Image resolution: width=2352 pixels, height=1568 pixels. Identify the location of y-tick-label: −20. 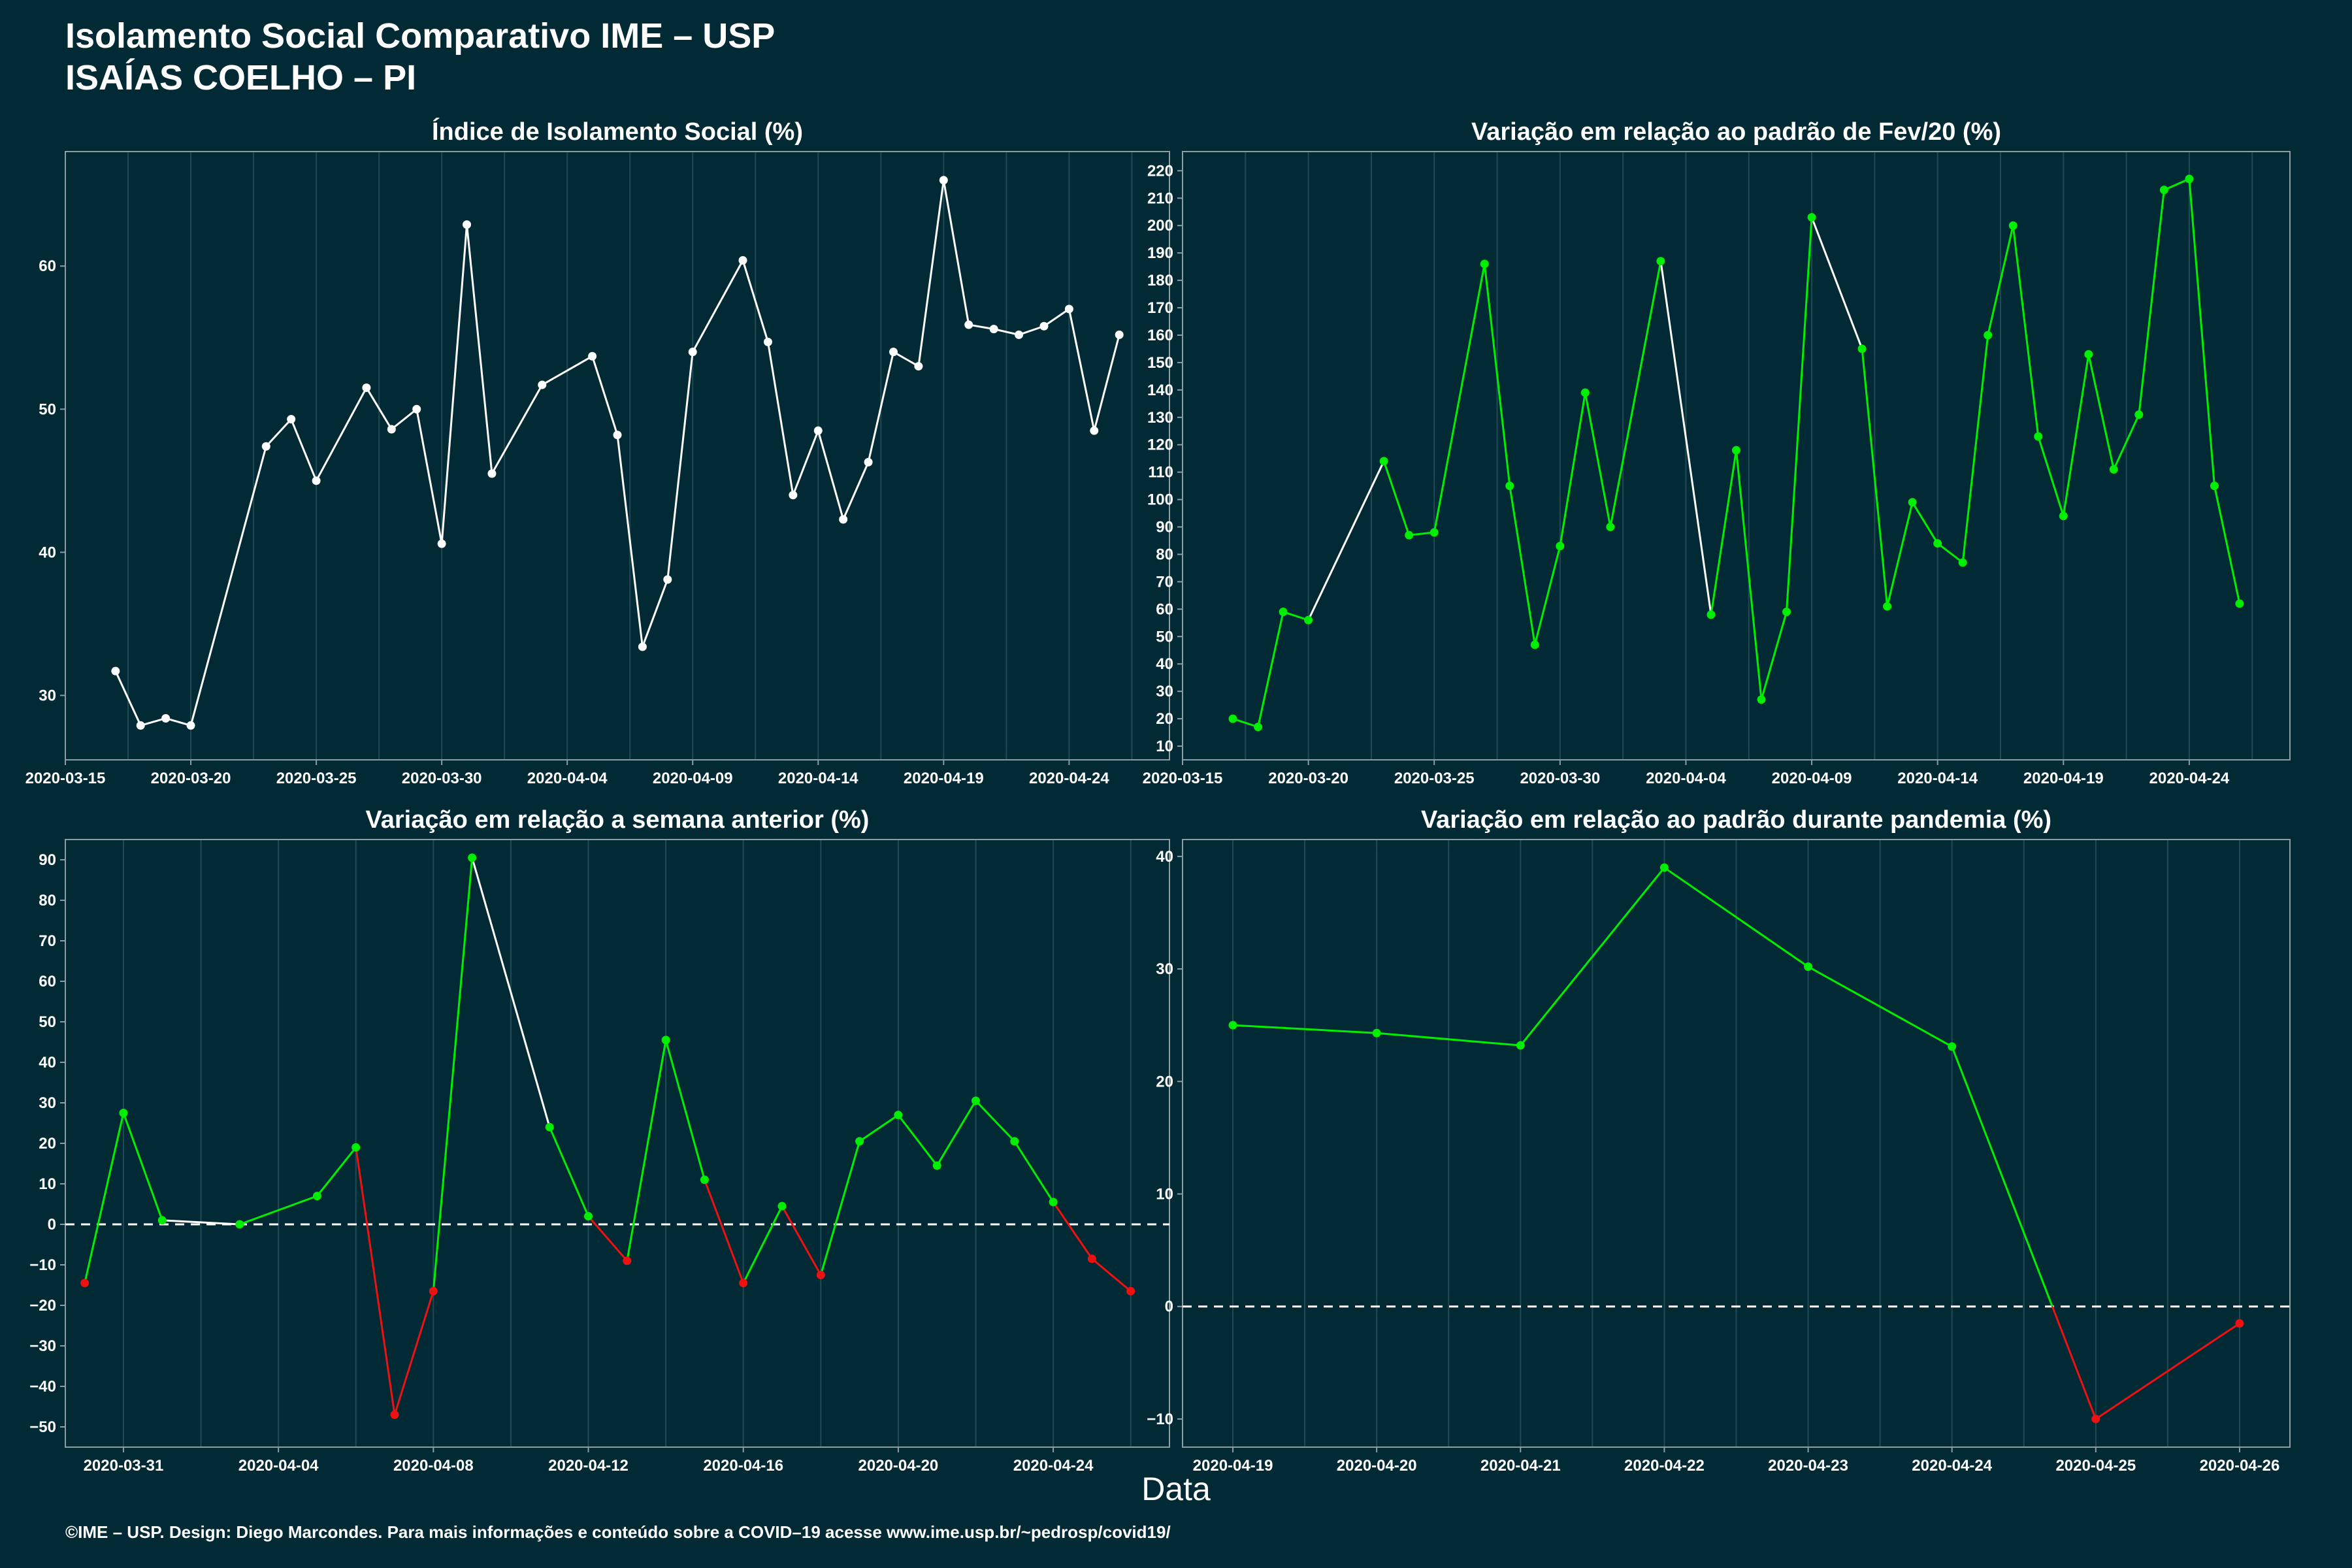
(42, 1306).